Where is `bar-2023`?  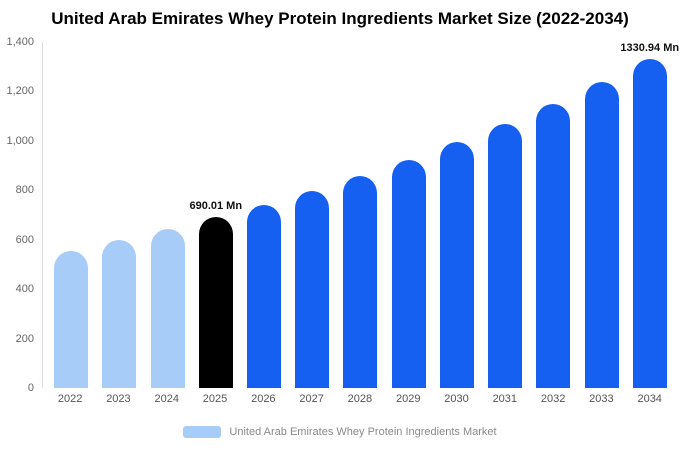 bar-2023 is located at coordinates (119, 314).